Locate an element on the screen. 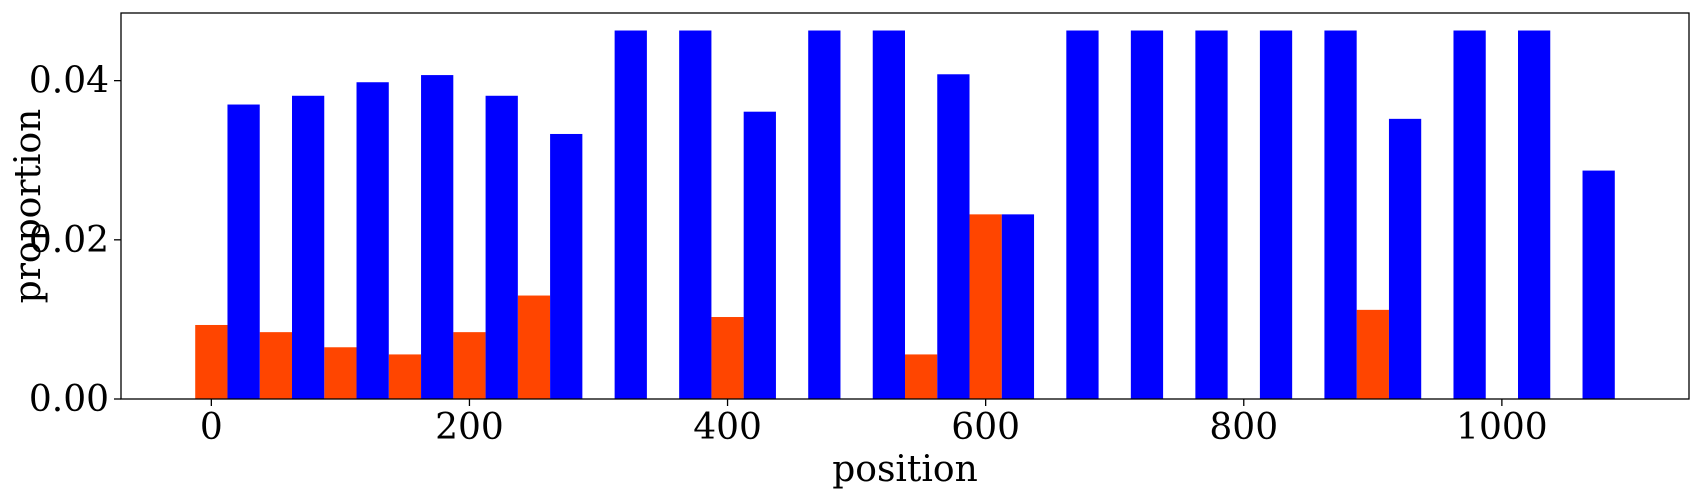 The width and height of the screenshot is (1694, 497). x-tick-label: 400 is located at coordinates (727, 427).